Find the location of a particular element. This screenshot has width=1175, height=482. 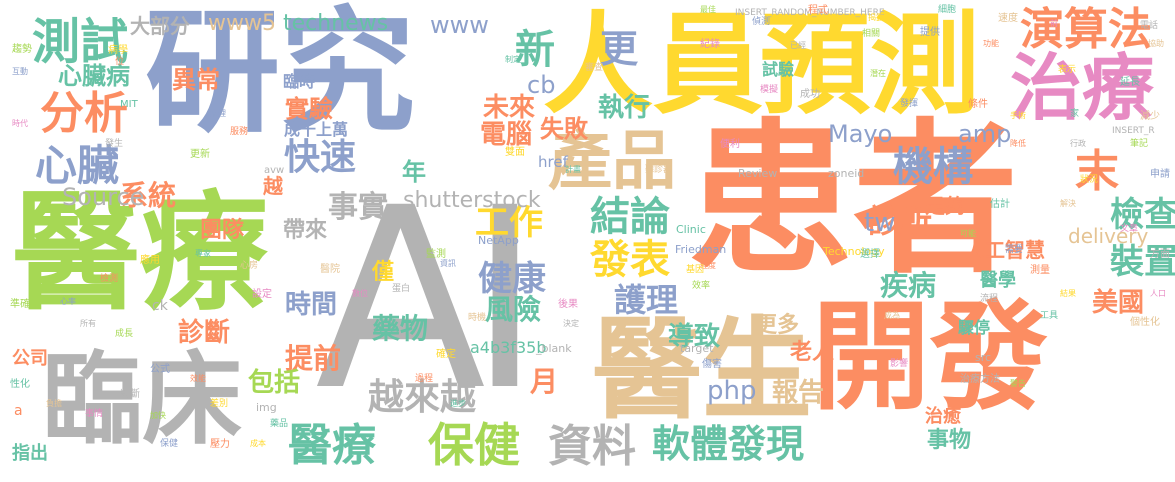

word-work: 工作 is located at coordinates (509, 223).